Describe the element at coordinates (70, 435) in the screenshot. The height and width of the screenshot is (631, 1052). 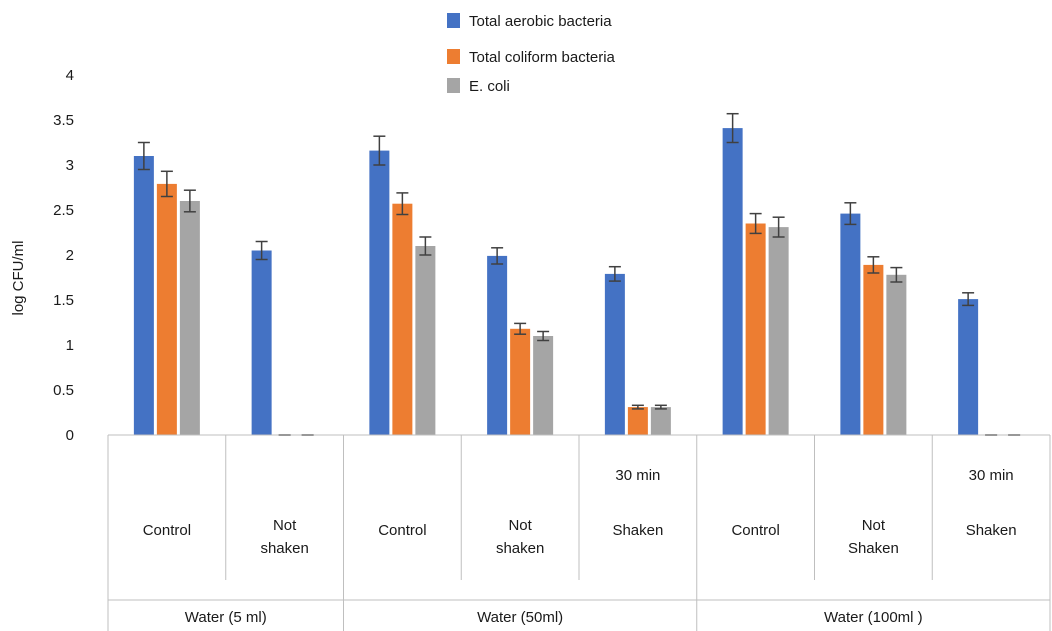
I see `y-tick-label: 0` at that location.